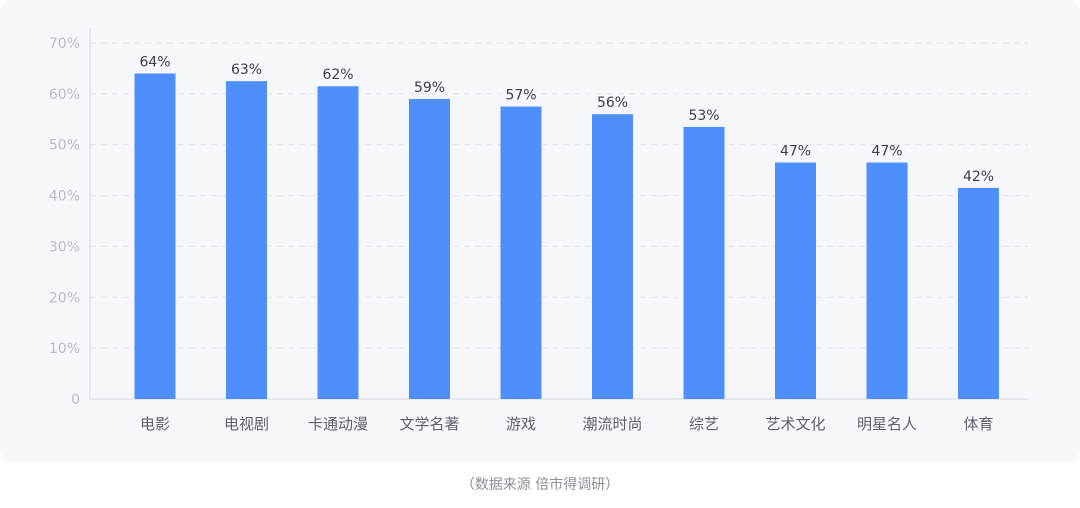  I want to click on bar-data-label: 56%, so click(612, 103).